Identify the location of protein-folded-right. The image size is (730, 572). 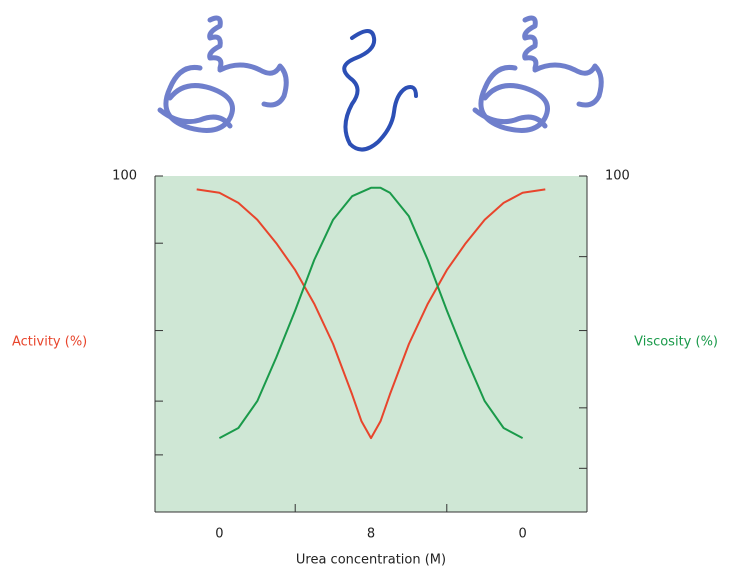
(538, 74).